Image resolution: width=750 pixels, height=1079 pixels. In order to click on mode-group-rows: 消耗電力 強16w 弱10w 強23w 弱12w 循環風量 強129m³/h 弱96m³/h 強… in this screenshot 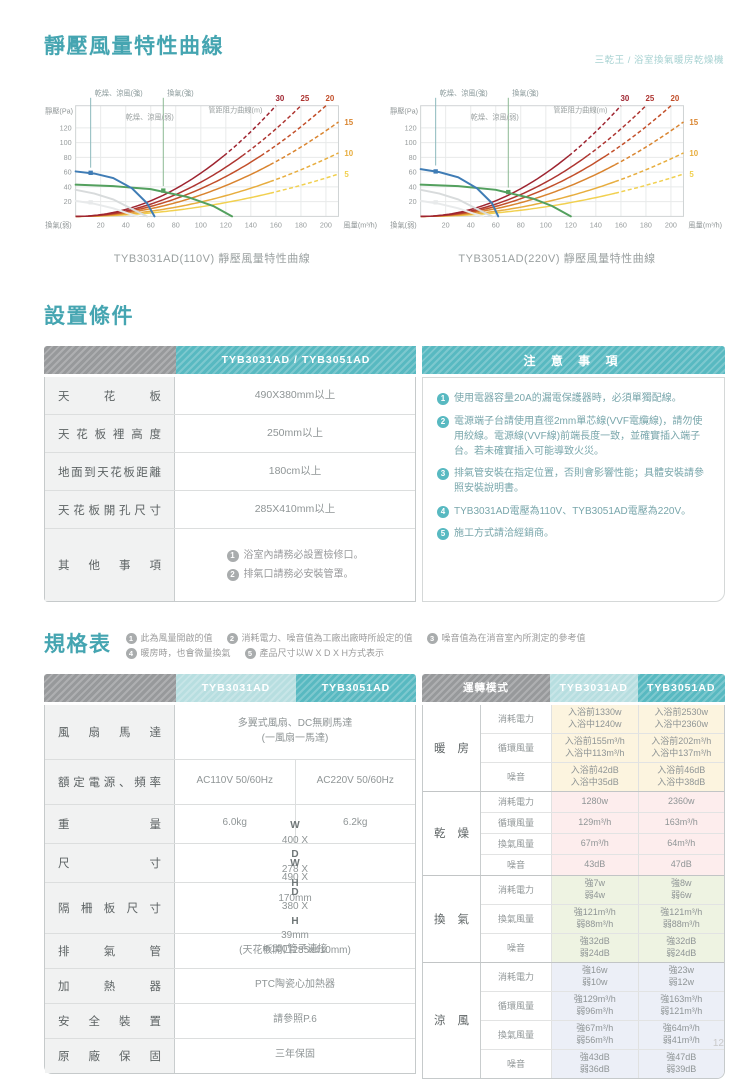, I will do `click(602, 1020)`.